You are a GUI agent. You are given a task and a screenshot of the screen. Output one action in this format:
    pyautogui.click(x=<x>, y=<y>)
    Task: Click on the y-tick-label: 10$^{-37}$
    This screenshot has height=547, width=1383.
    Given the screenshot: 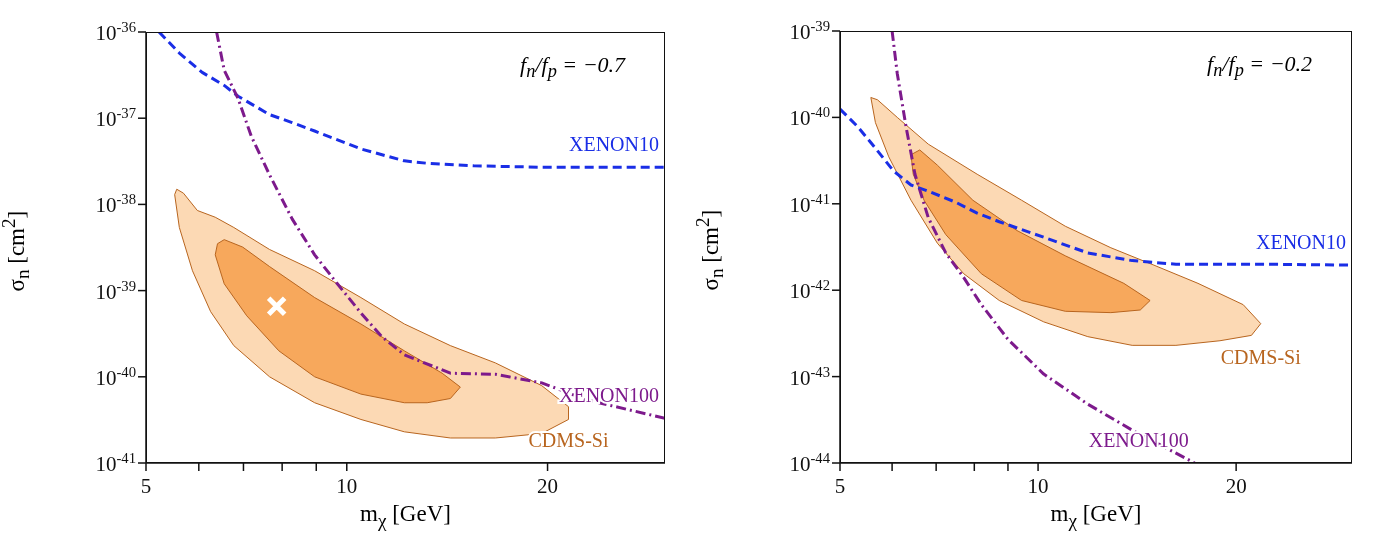 What is the action you would take?
    pyautogui.click(x=115, y=118)
    